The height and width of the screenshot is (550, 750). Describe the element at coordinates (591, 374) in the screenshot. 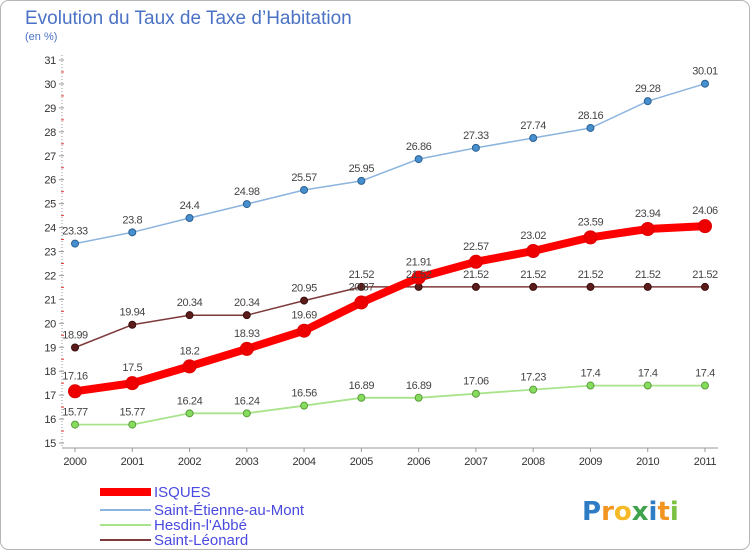

I see `data-label-hesdin-l-abbe-2009: 17.4` at that location.